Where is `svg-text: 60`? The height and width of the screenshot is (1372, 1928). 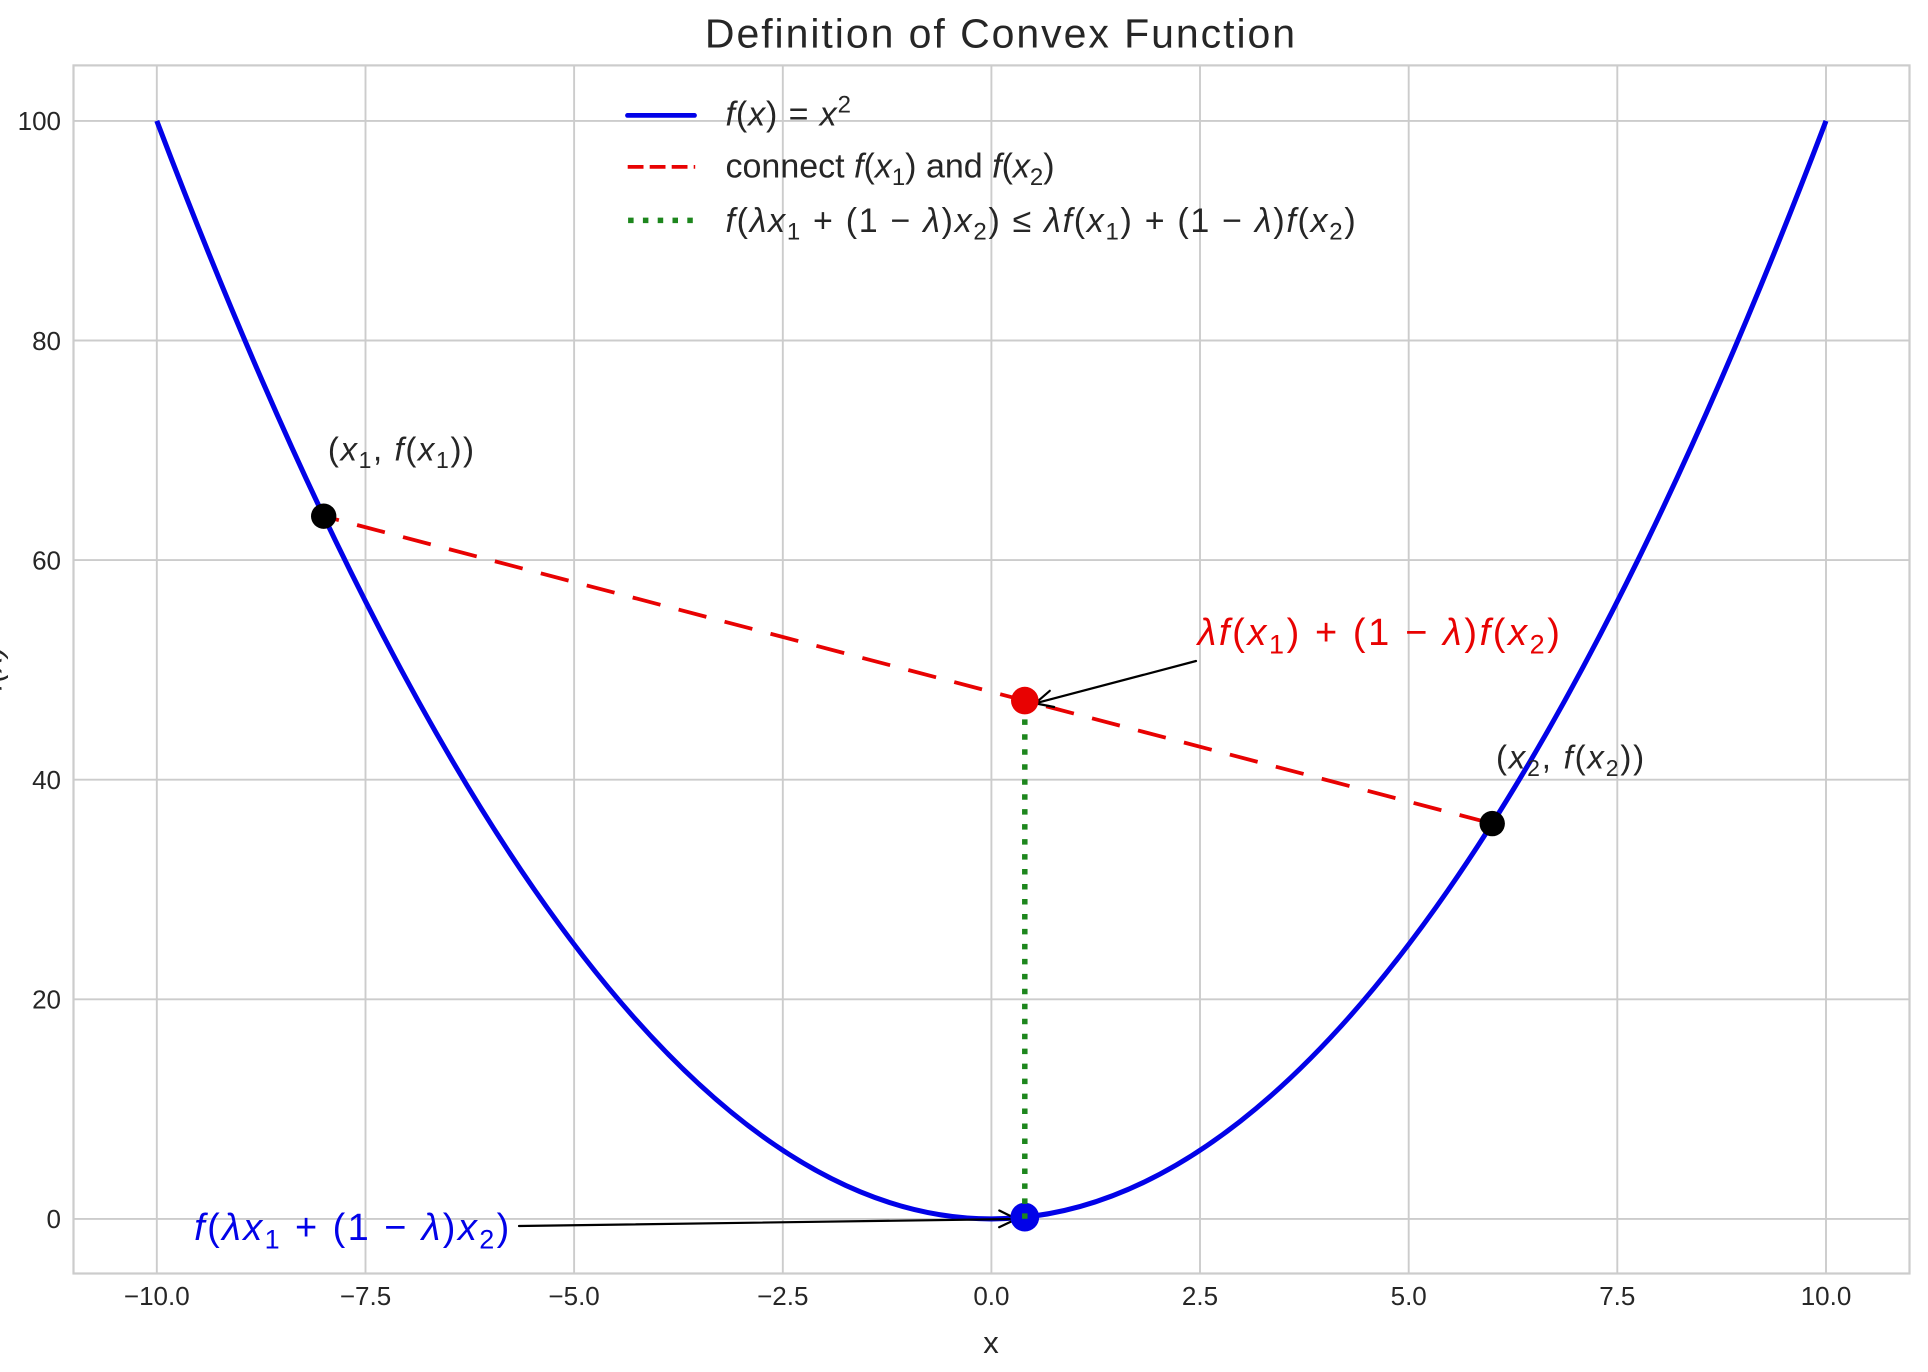 svg-text: 60 is located at coordinates (46, 560).